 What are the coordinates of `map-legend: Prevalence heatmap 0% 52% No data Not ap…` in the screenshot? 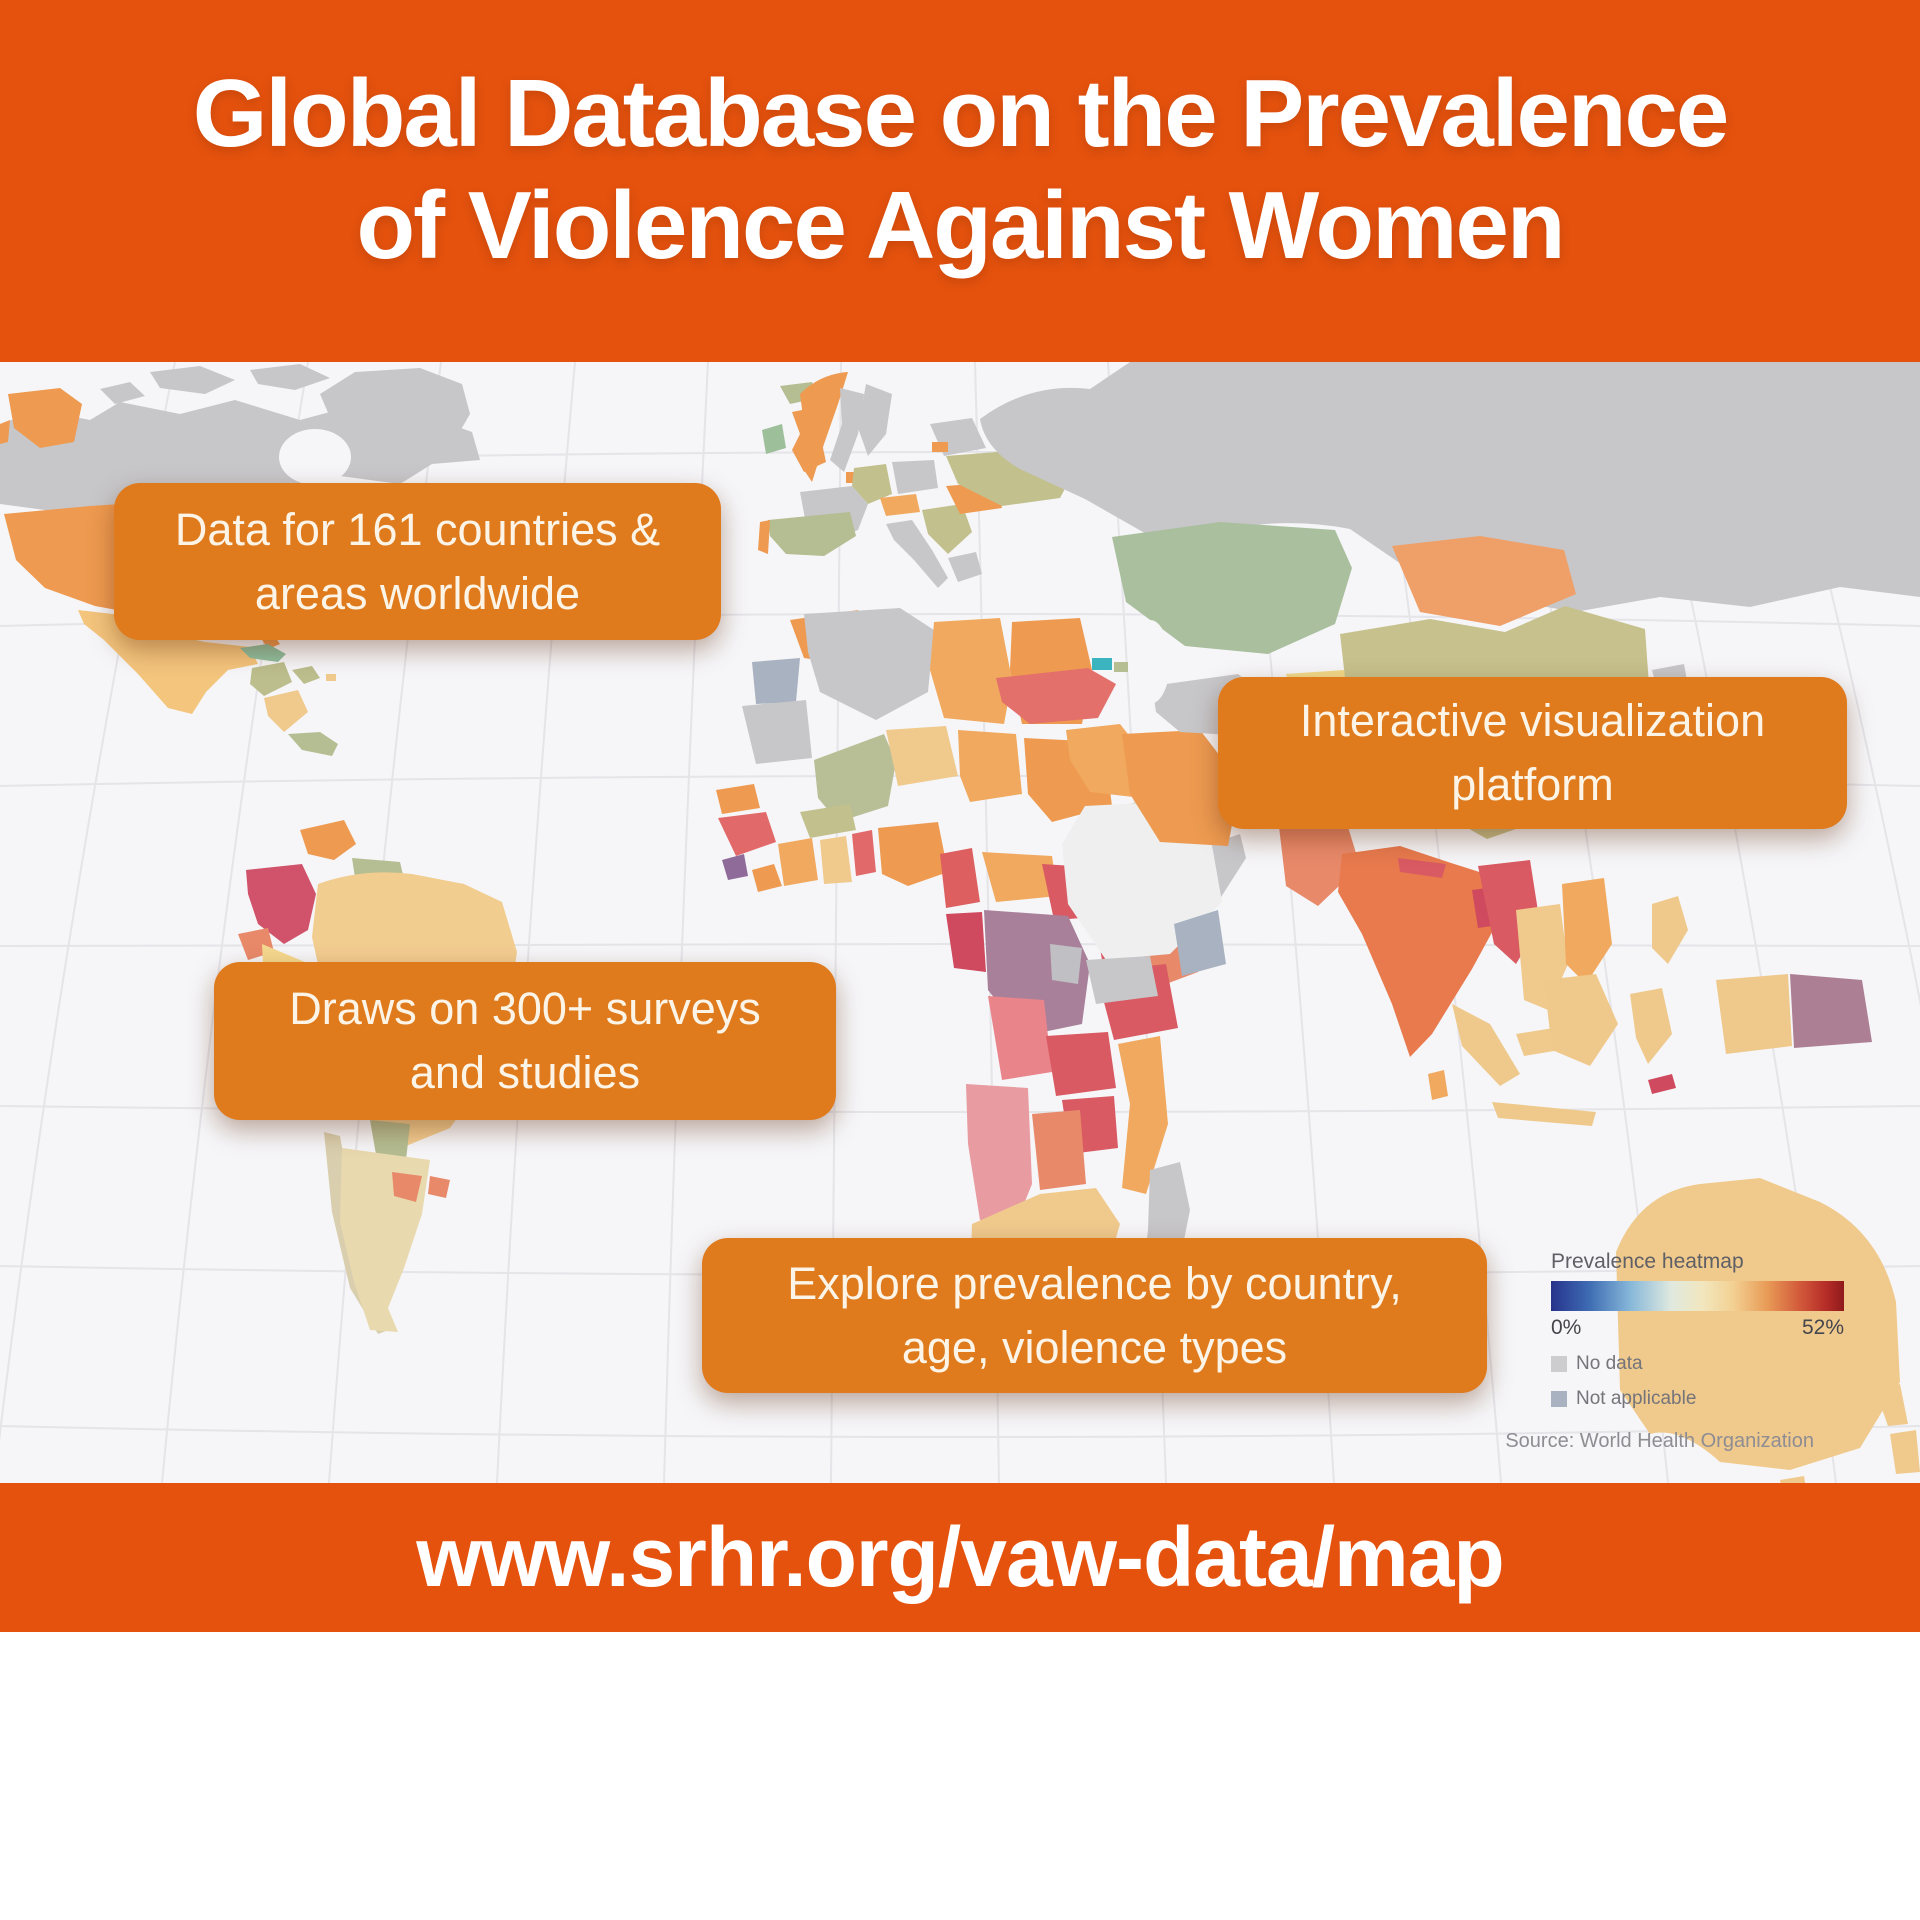 It's located at (1701, 1330).